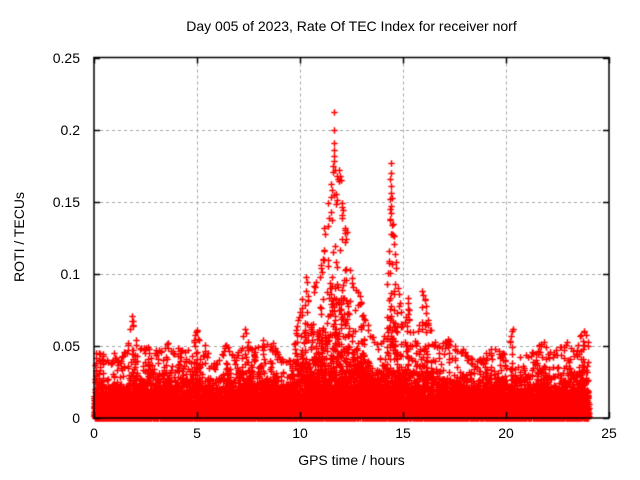  I want to click on x-axis-label: GPS time / hours, so click(351, 460).